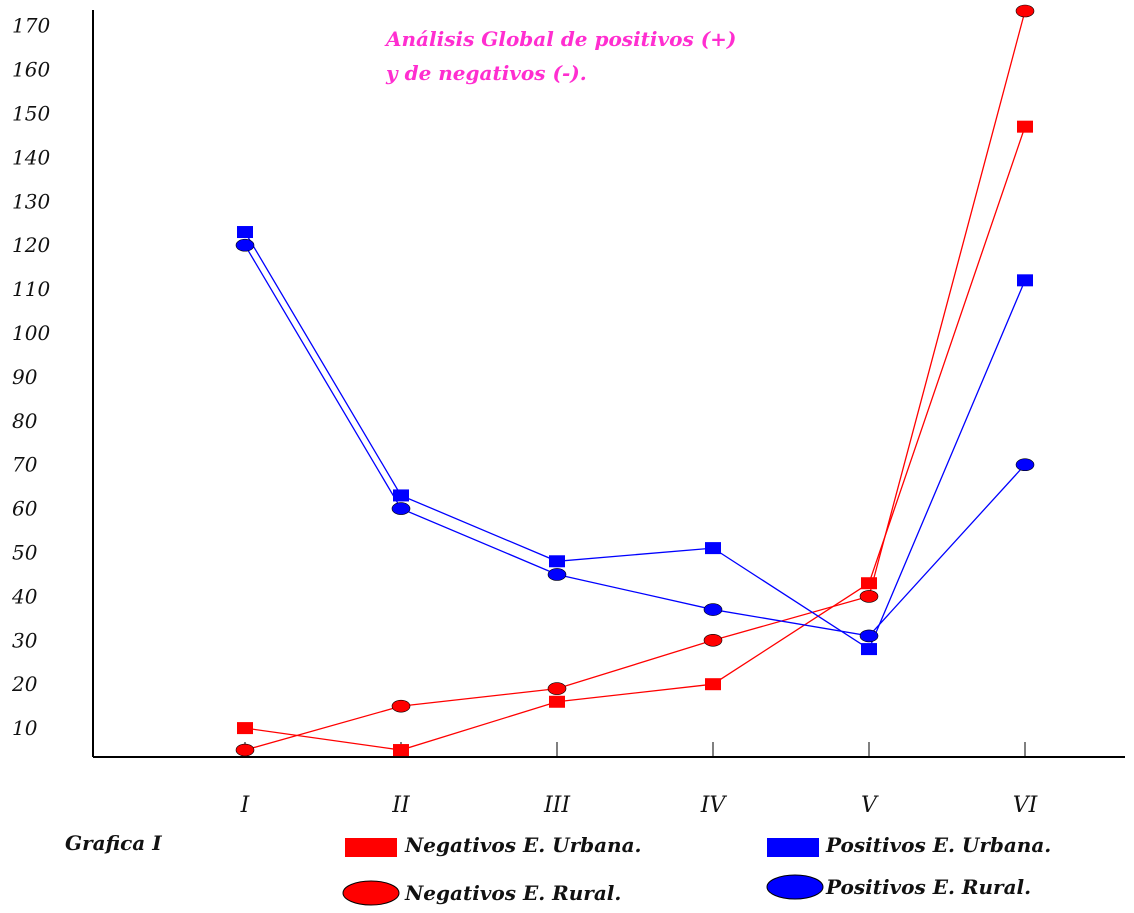  Describe the element at coordinates (25, 553) in the screenshot. I see `y-tick-label: 50` at that location.